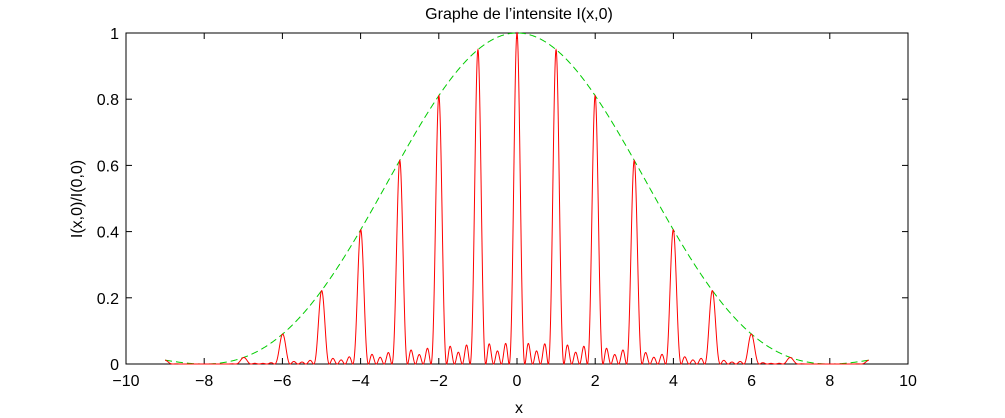 The width and height of the screenshot is (1005, 418). What do you see at coordinates (908, 381) in the screenshot?
I see `x-tick-label: 10` at bounding box center [908, 381].